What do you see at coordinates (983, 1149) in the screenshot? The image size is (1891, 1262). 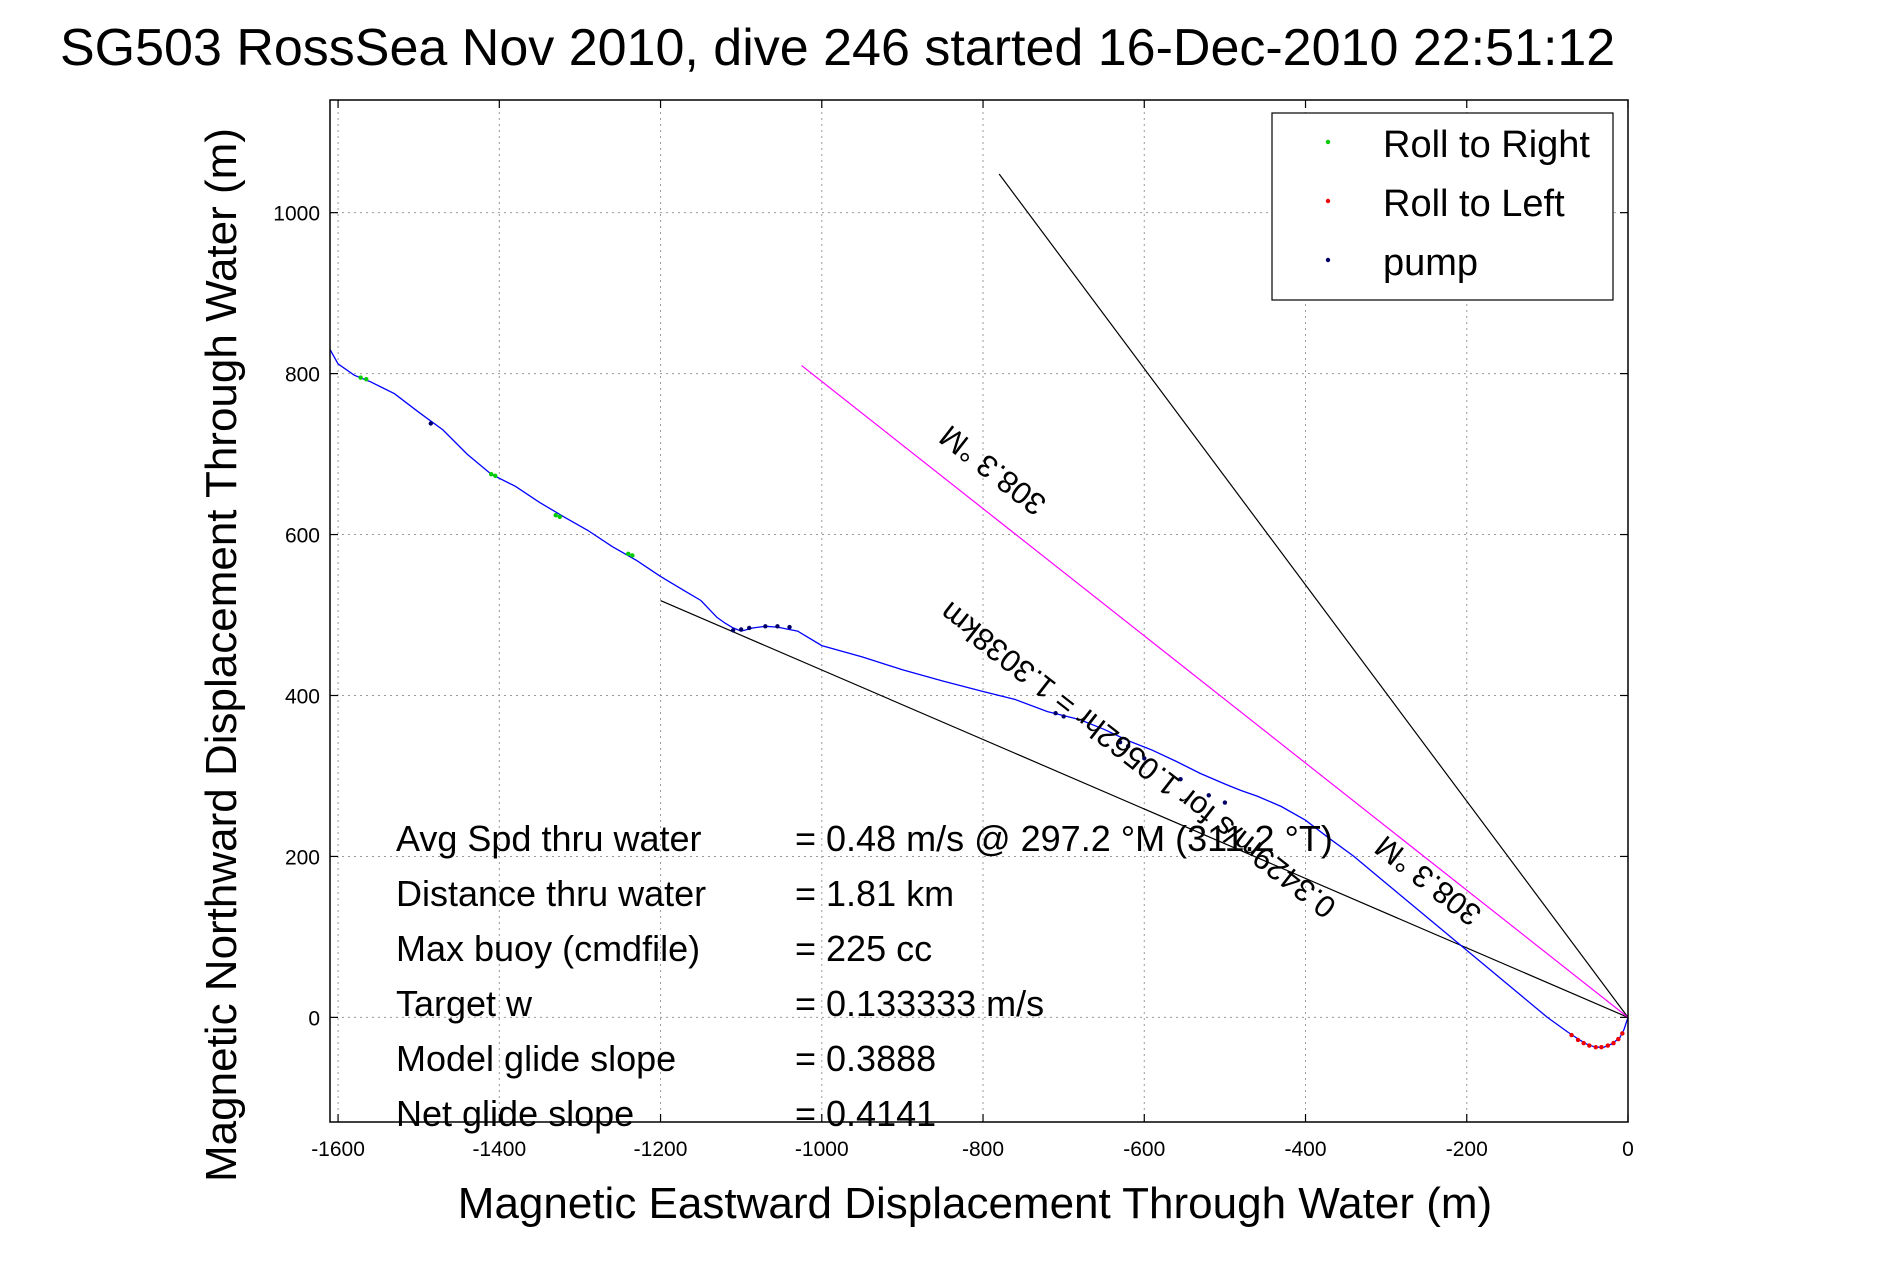 I see `x-tick-label: -800` at bounding box center [983, 1149].